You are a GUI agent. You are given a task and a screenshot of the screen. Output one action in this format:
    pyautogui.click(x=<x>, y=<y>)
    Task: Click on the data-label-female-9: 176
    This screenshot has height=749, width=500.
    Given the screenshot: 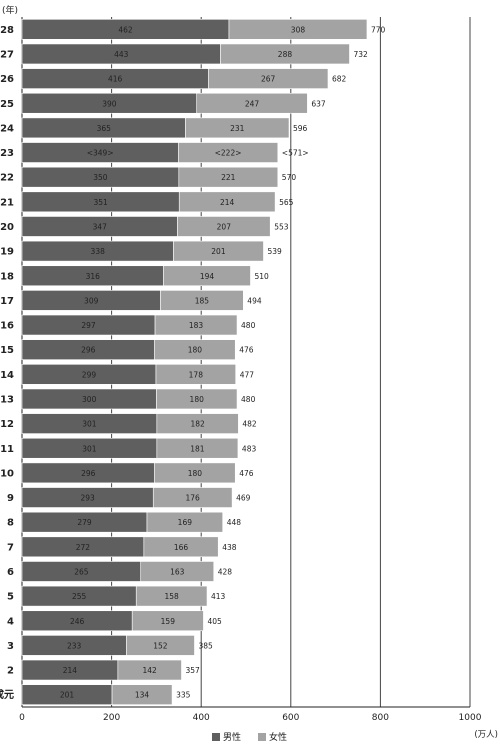 What is the action you would take?
    pyautogui.click(x=193, y=498)
    